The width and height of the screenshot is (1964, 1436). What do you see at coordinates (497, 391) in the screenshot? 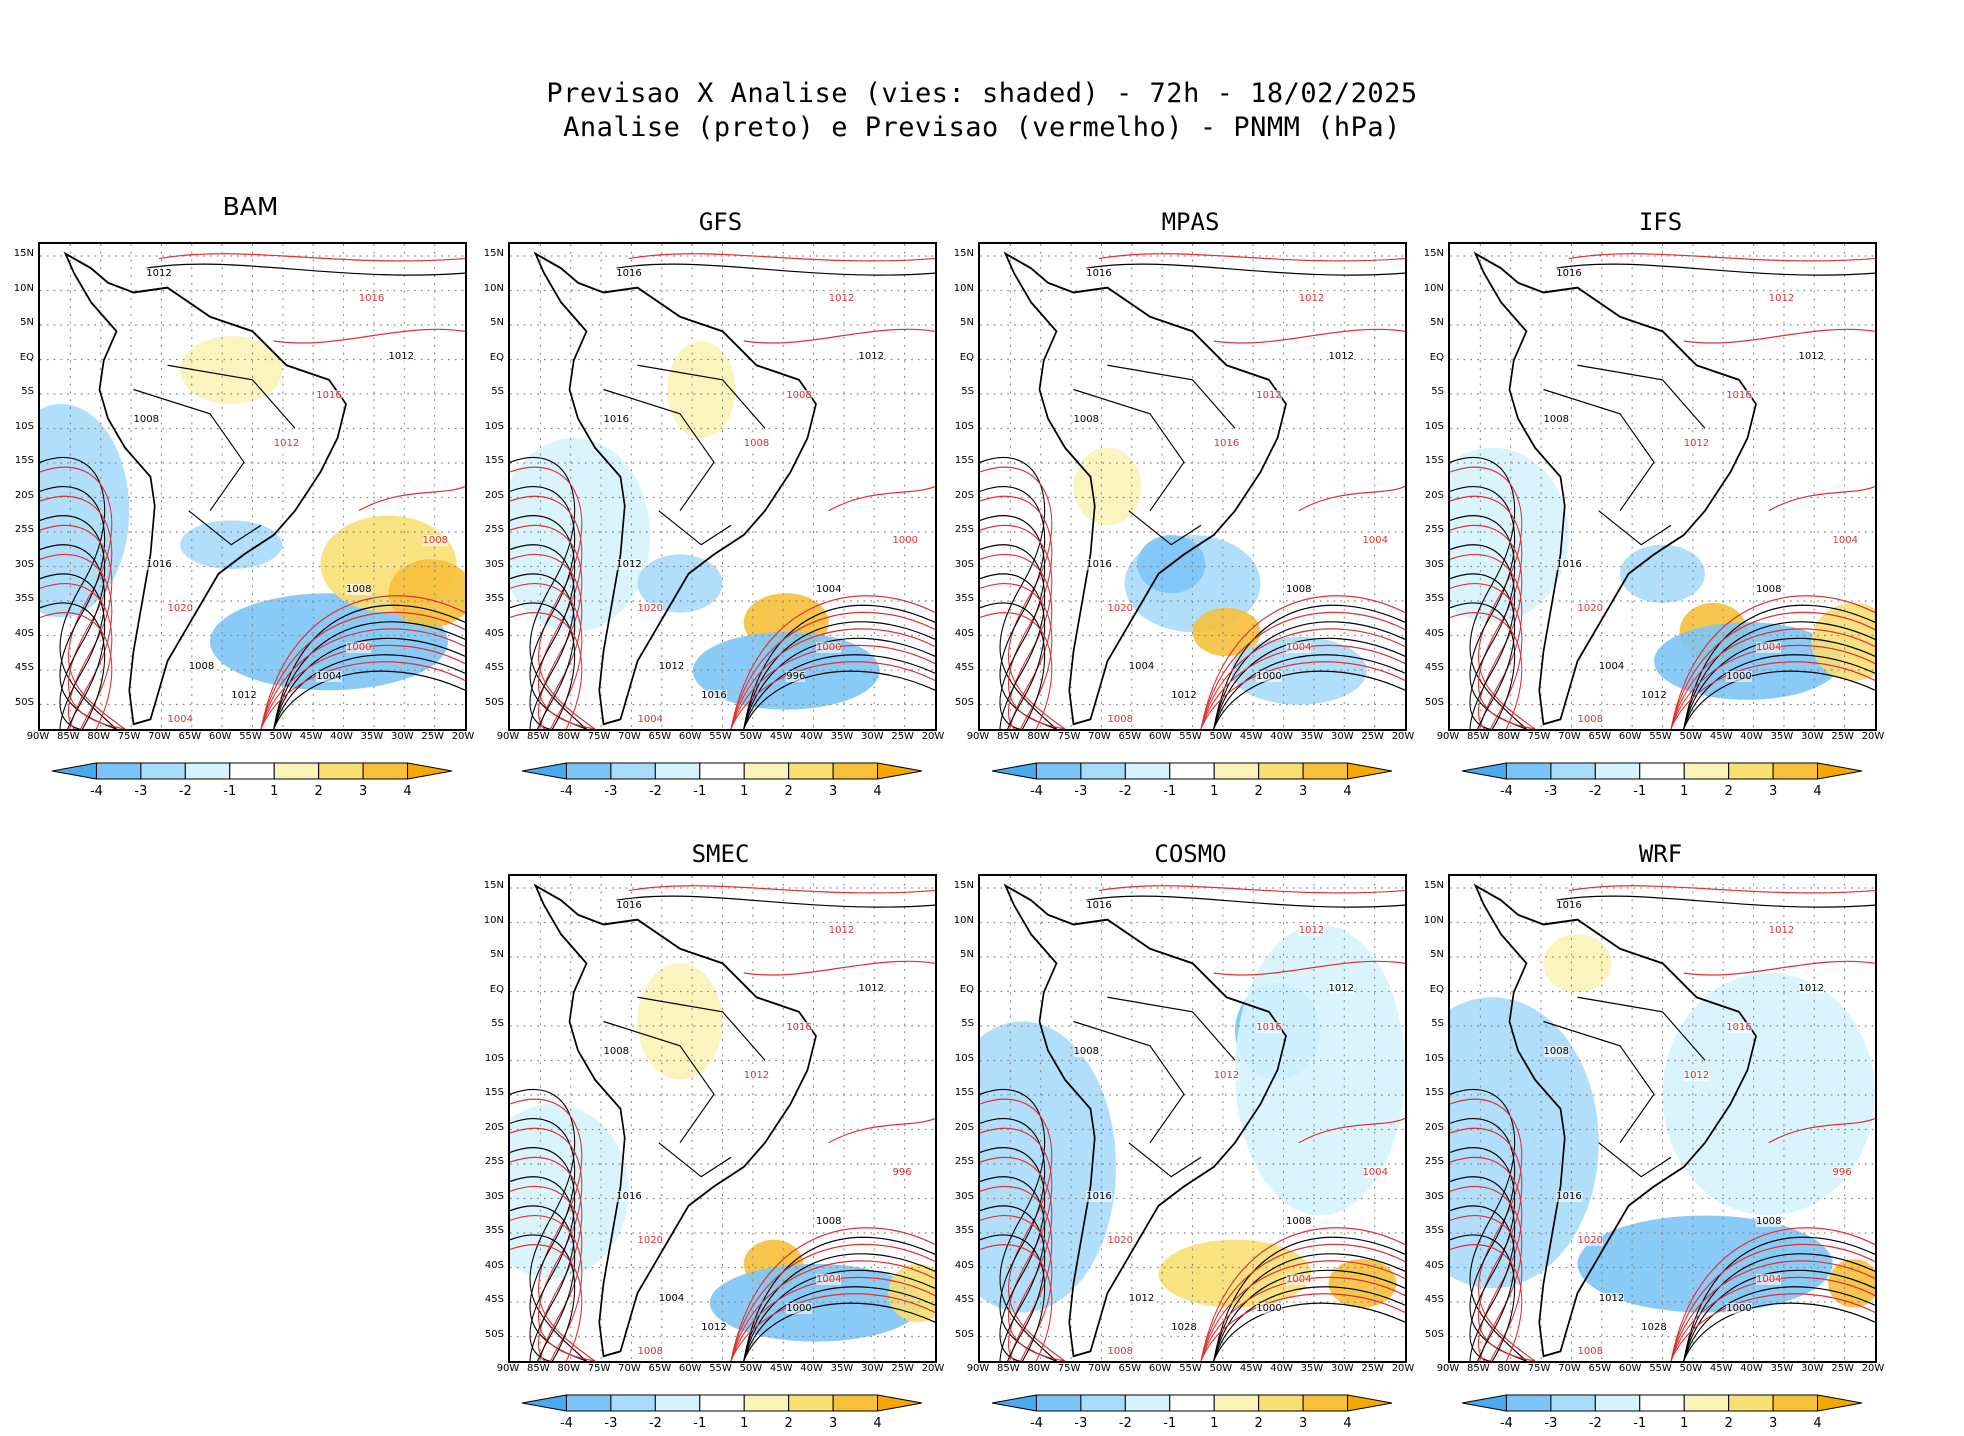
I see `lat-tick-label: 5S` at bounding box center [497, 391].